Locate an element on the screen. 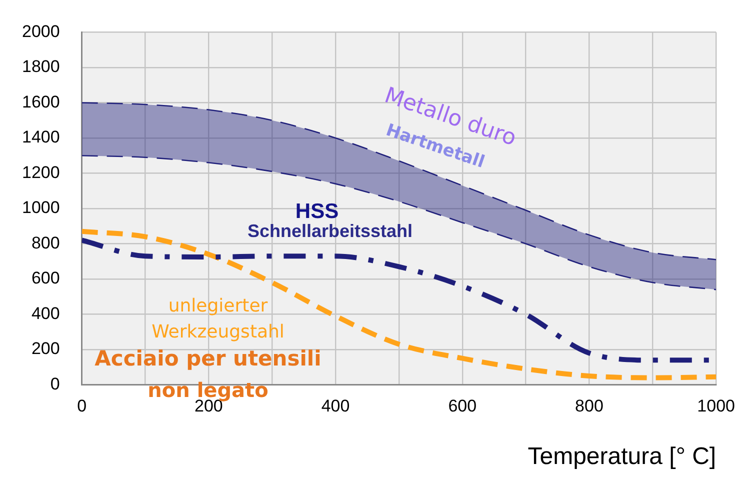 This screenshot has height=480, width=747. y-tick-label: 1400 is located at coordinates (41, 137).